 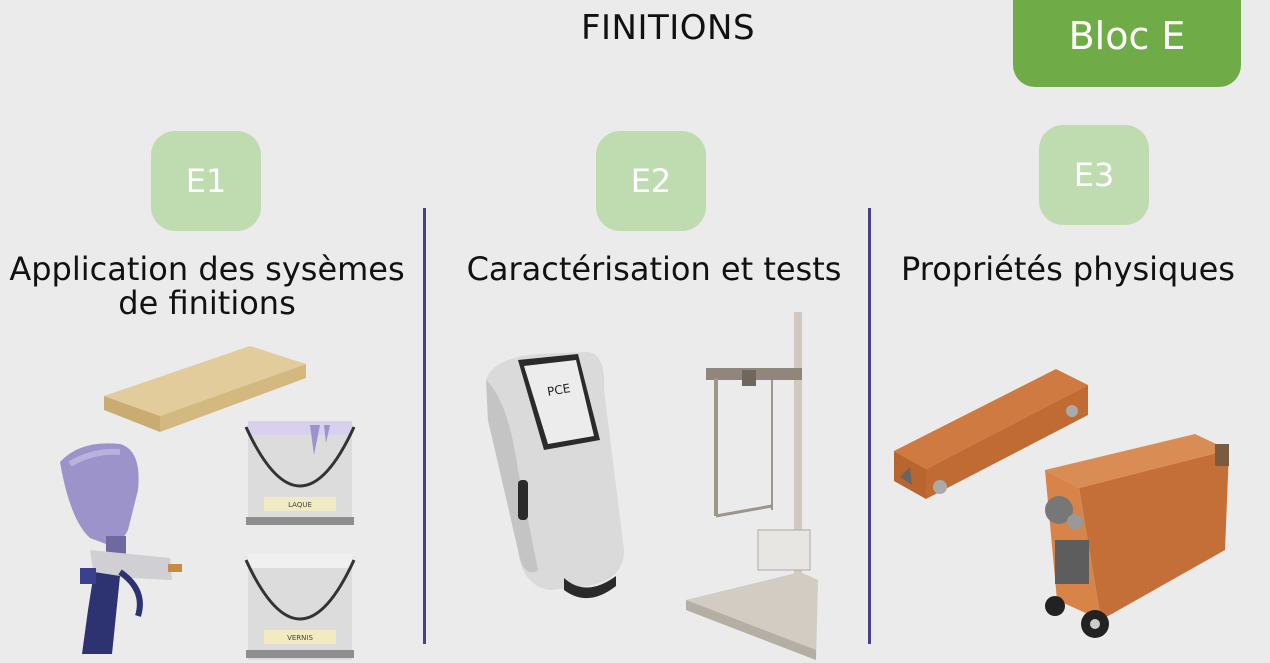 I want to click on device-label: PCE, so click(x=558, y=390).